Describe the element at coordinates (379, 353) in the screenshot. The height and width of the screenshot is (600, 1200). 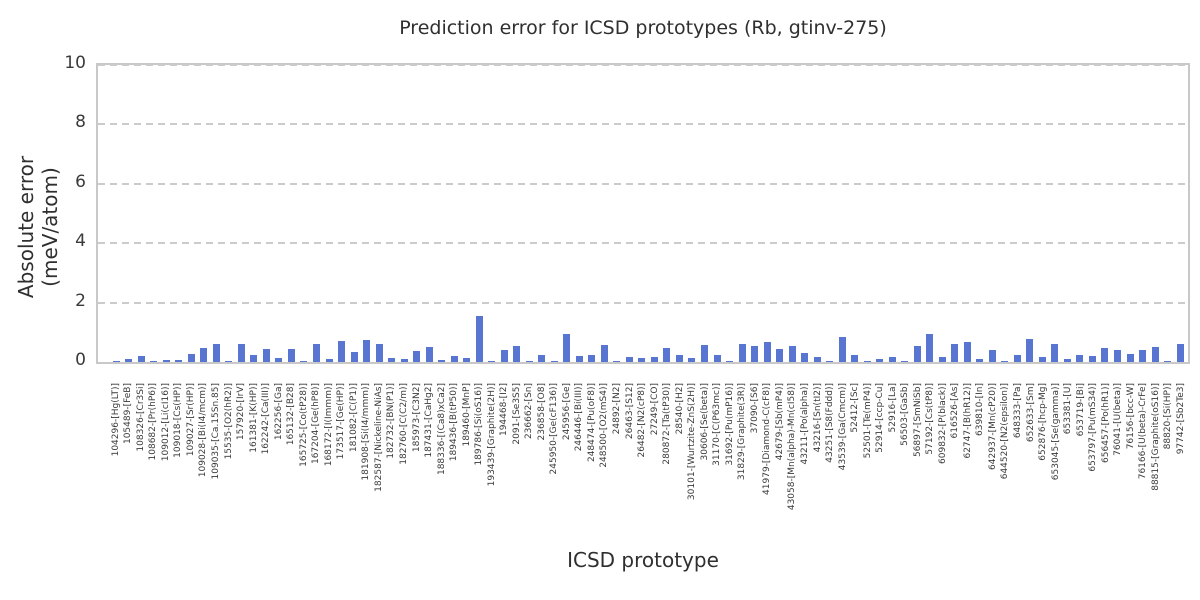
I see `bar-182587-[Nickeline-NiAs]` at that location.